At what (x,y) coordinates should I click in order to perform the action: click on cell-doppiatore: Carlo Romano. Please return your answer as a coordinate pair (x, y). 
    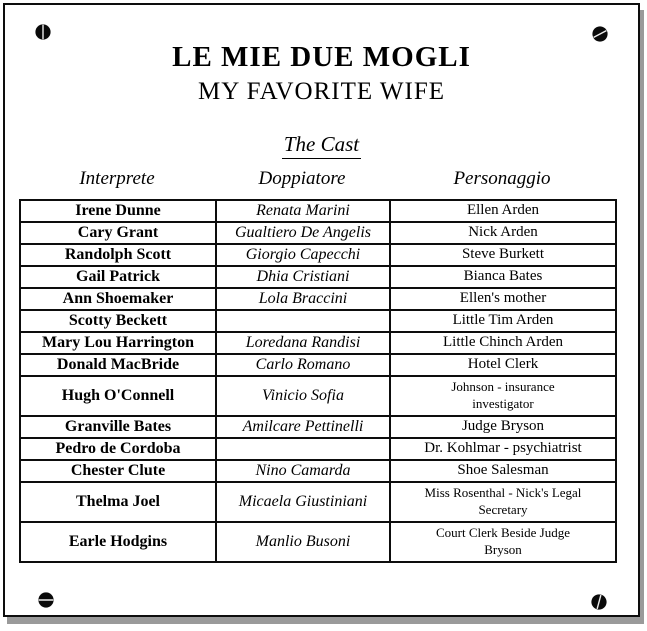
    Looking at the image, I should click on (303, 365).